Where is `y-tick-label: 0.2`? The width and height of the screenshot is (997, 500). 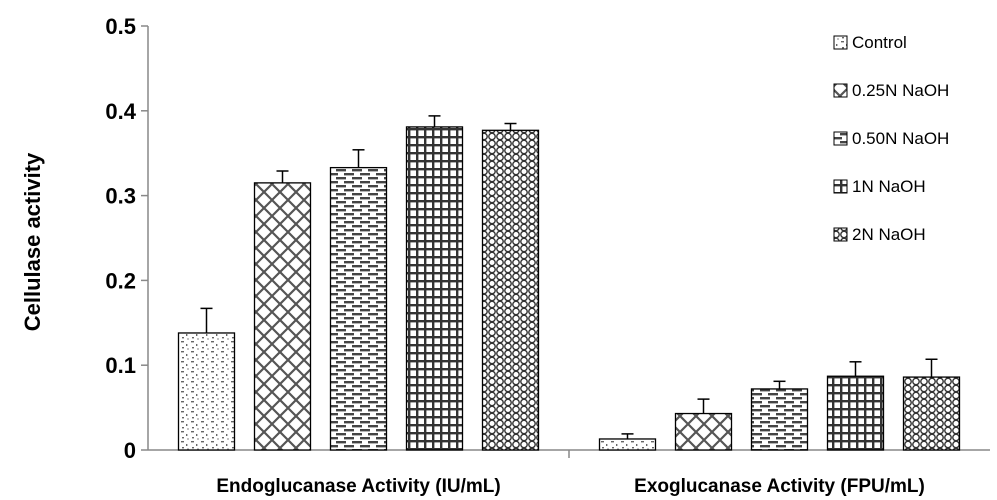
y-tick-label: 0.2 is located at coordinates (120, 280).